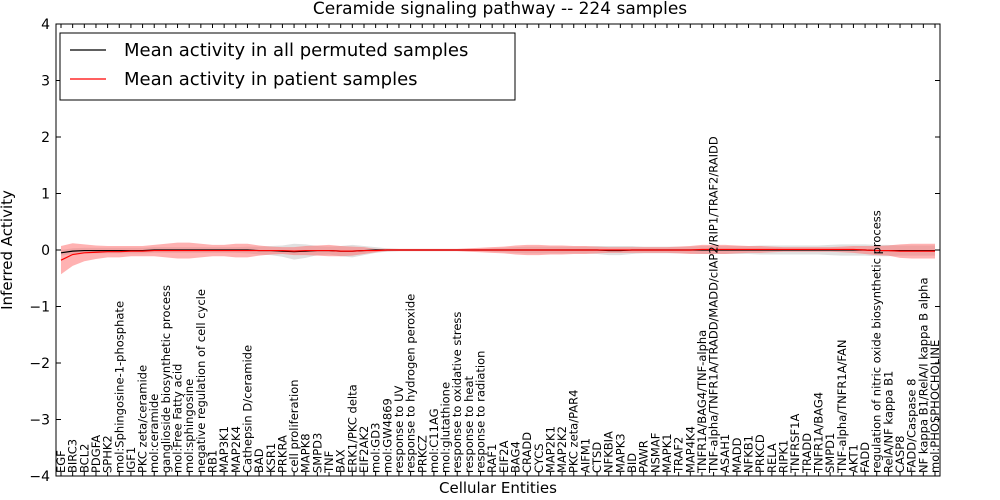 Image resolution: width=1000 pixels, height=500 pixels. Describe the element at coordinates (399, 429) in the screenshot. I see `x-tick-label: response to UV` at that location.